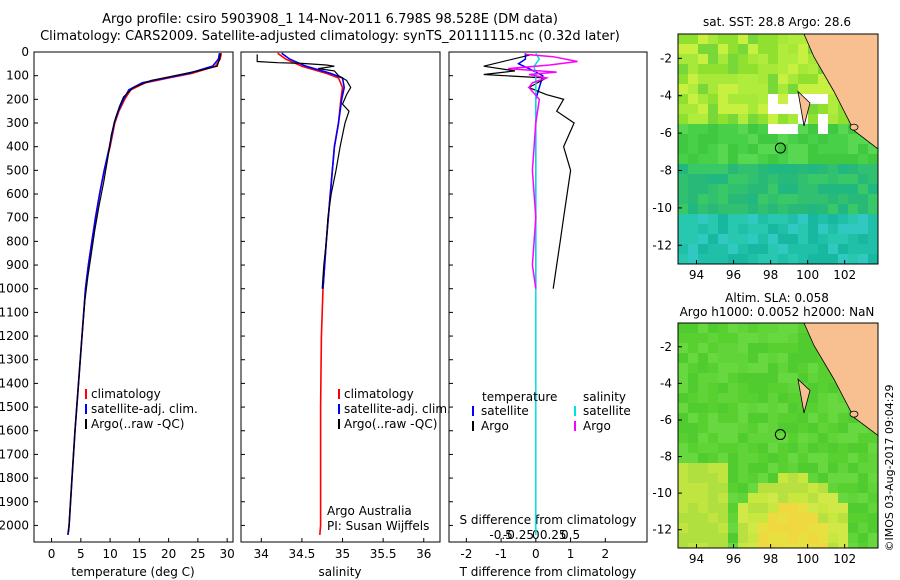 This screenshot has height=580, width=900. I want to click on temp-xtick-label: 25, so click(197, 554).